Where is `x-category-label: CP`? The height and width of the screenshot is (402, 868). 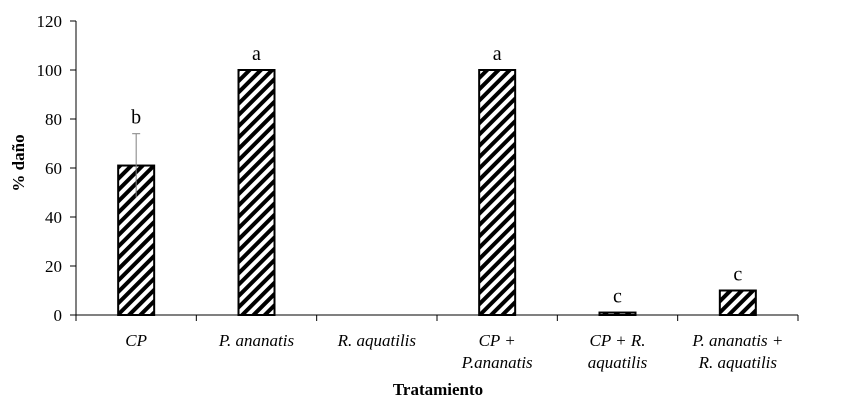 x-category-label: CP is located at coordinates (136, 340).